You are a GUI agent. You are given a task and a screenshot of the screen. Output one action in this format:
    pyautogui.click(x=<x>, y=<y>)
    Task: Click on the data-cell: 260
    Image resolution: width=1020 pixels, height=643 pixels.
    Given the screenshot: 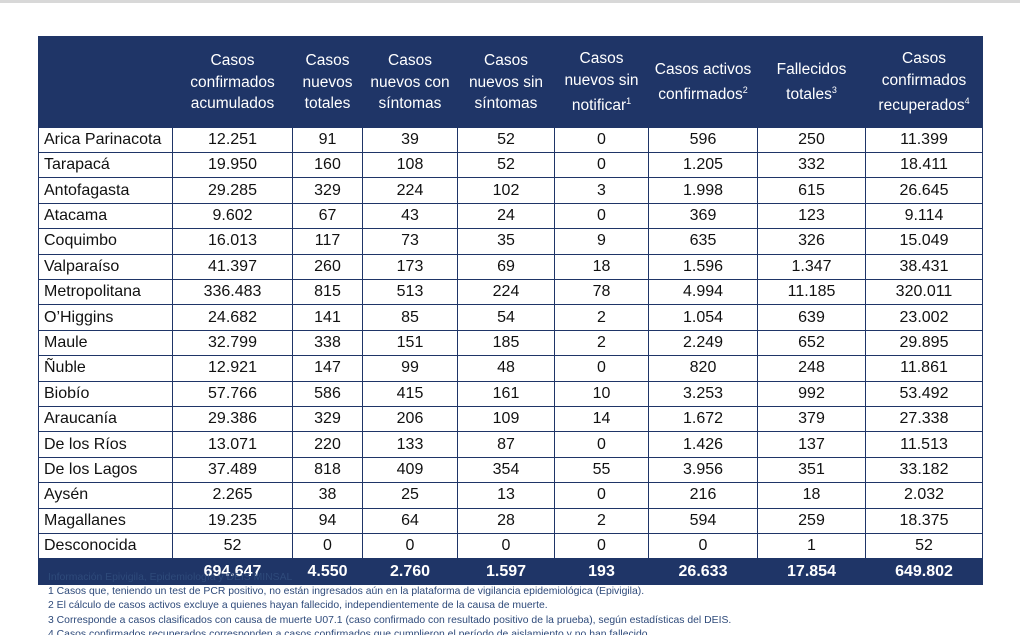 What is the action you would take?
    pyautogui.click(x=327, y=267)
    